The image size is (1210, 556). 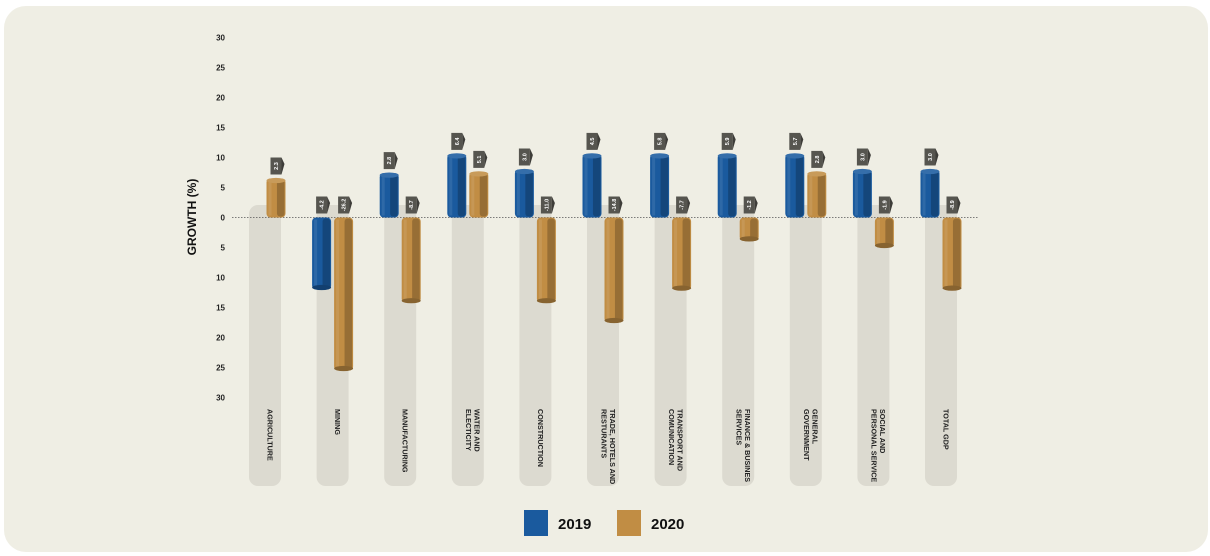 I want to click on data-label: -11.0, so click(x=547, y=205).